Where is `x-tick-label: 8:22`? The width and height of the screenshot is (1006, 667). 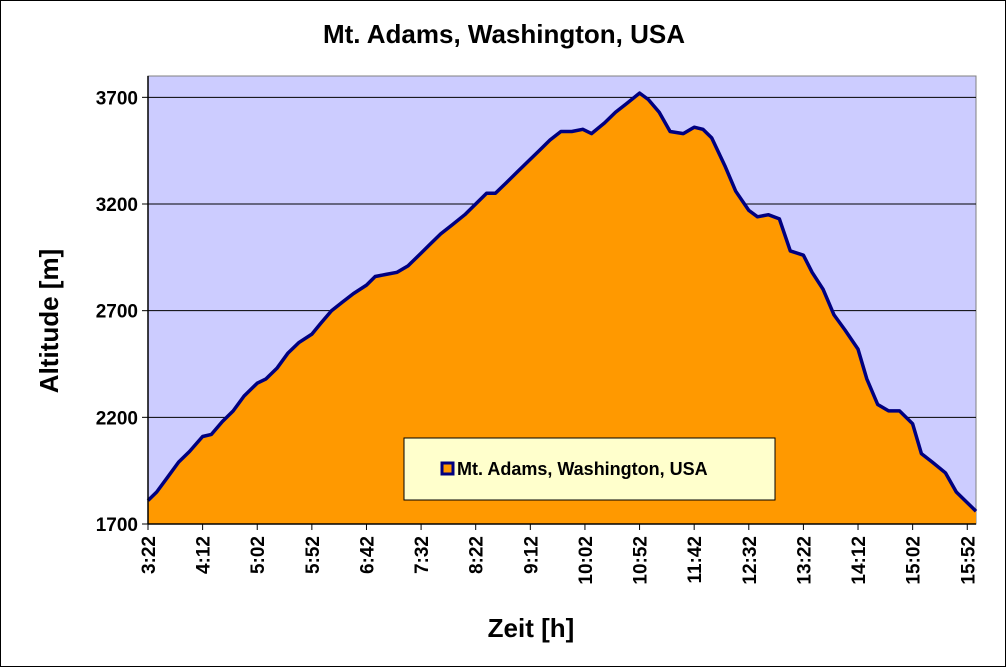 x-tick-label: 8:22 is located at coordinates (477, 555).